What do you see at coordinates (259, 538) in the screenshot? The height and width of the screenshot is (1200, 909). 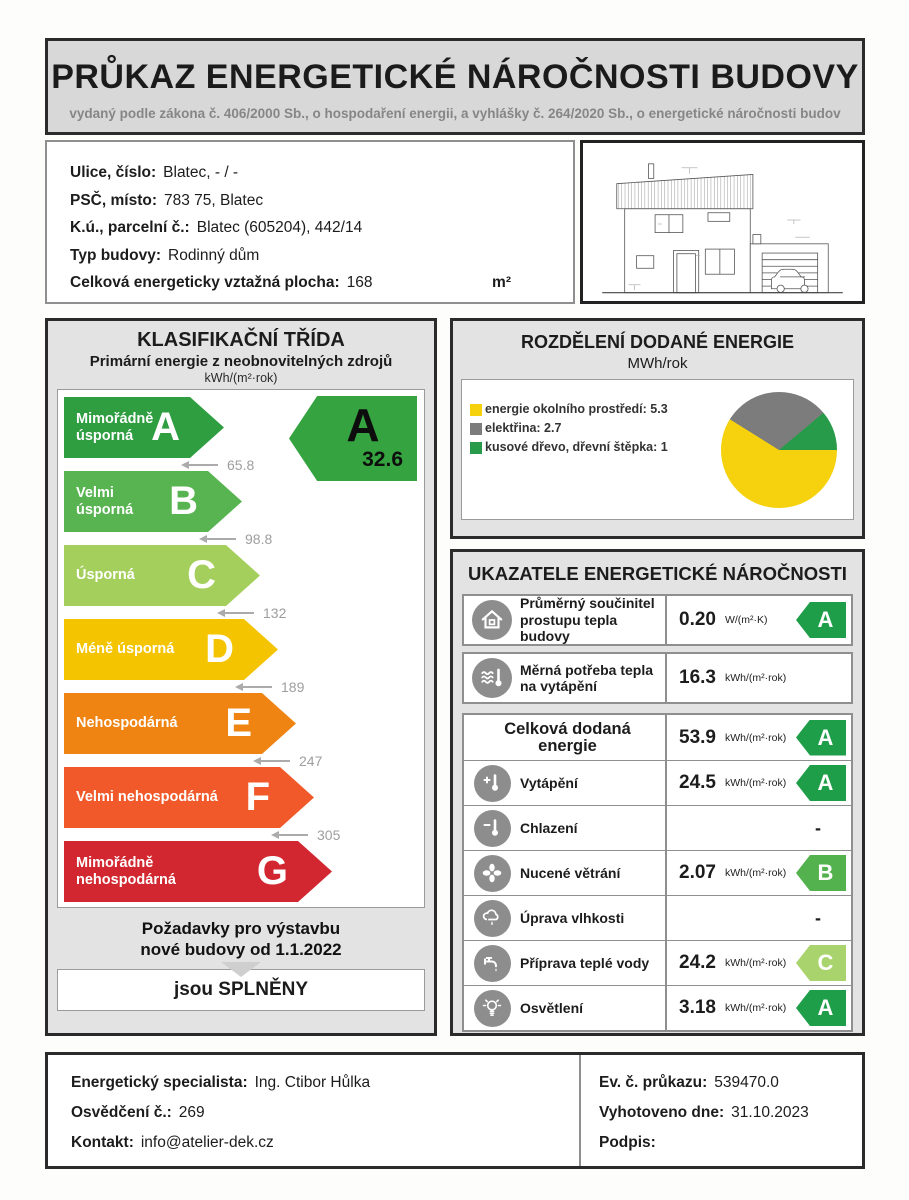 I see `threshold-value: 98.8` at bounding box center [259, 538].